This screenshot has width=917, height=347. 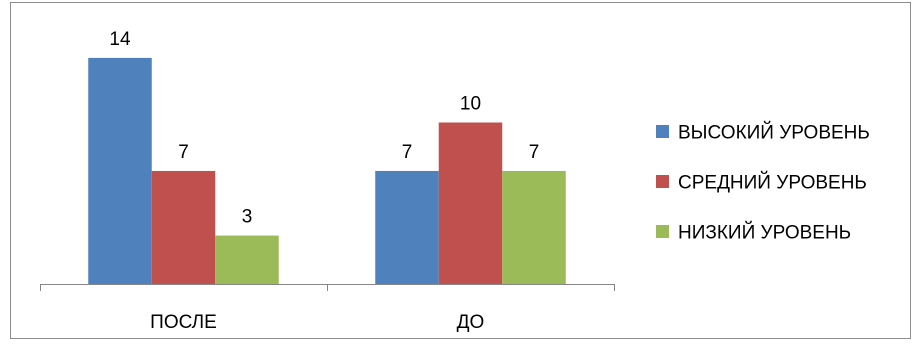 I want to click on data-label: 14, so click(x=120, y=39).